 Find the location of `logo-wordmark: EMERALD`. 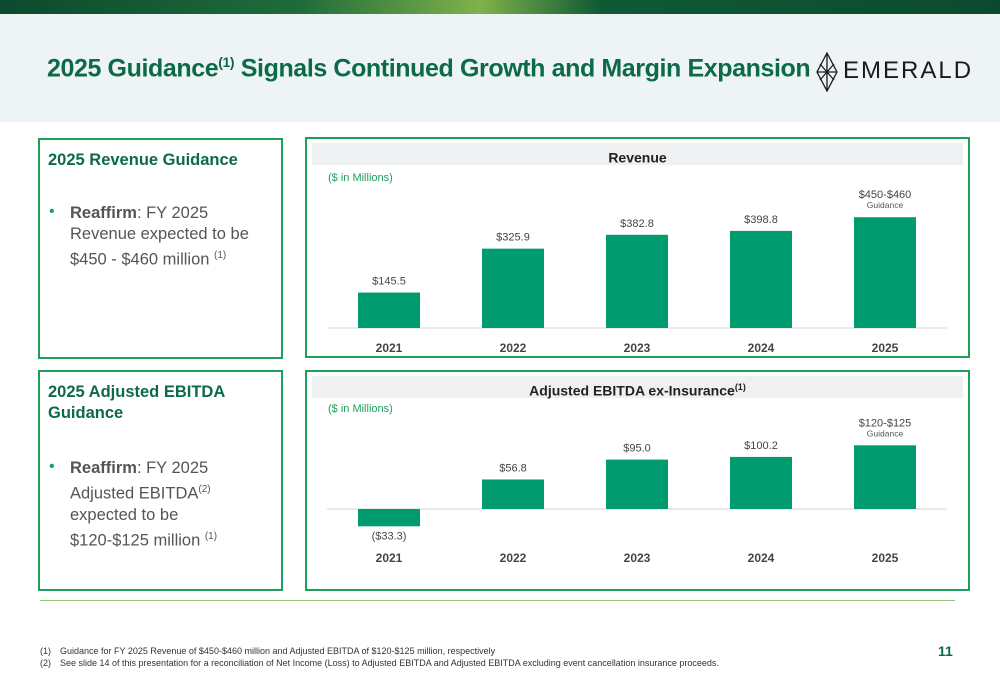

logo-wordmark: EMERALD is located at coordinates (908, 70).